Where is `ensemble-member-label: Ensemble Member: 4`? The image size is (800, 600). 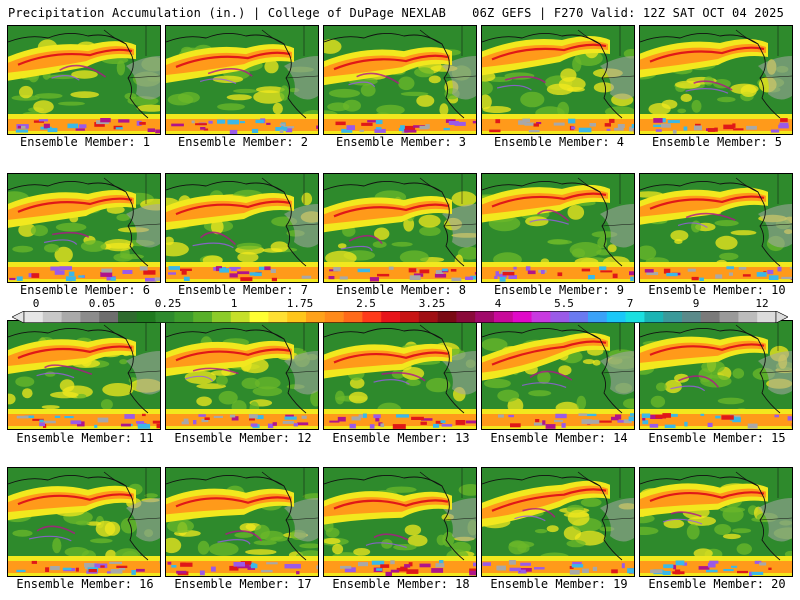
ensemble-member-label: Ensemble Member: 4 is located at coordinates (559, 142).